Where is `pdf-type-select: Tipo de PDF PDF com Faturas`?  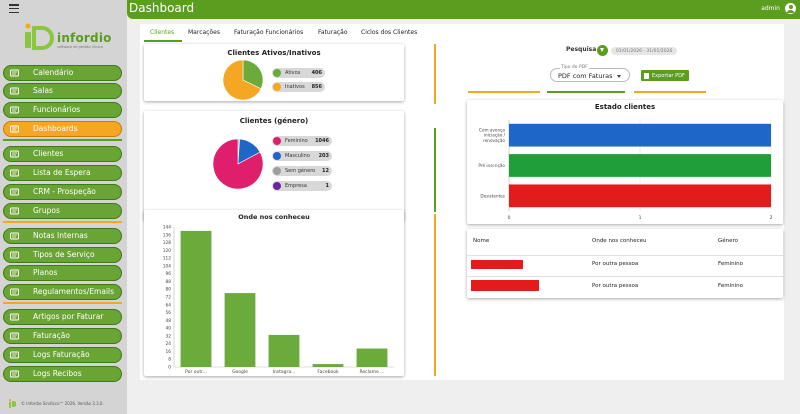
pdf-type-select: Tipo de PDF PDF com Faturas is located at coordinates (590, 73).